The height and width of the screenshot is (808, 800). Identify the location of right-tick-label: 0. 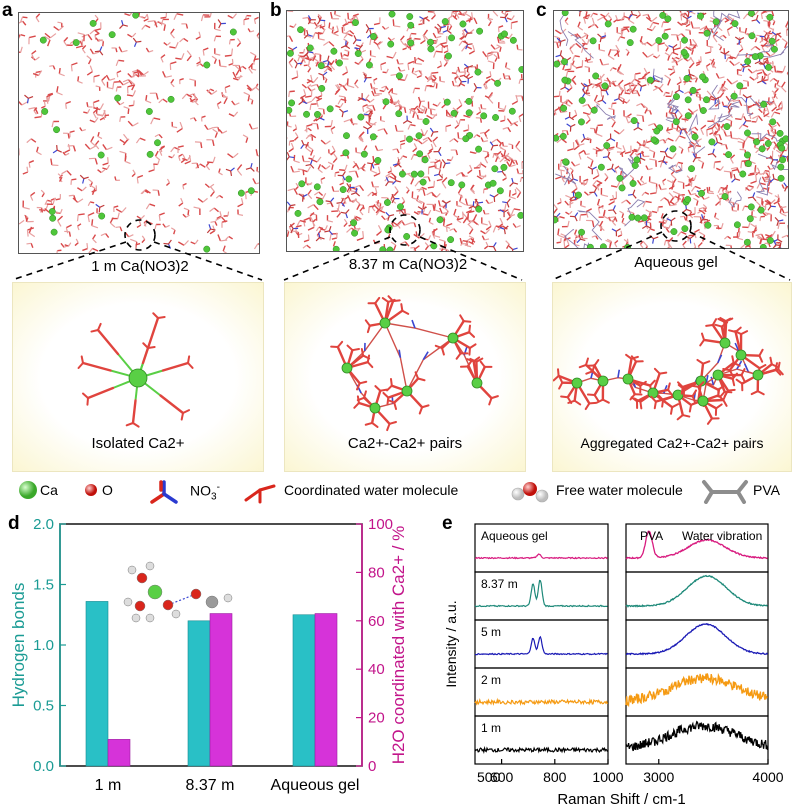
(372, 766).